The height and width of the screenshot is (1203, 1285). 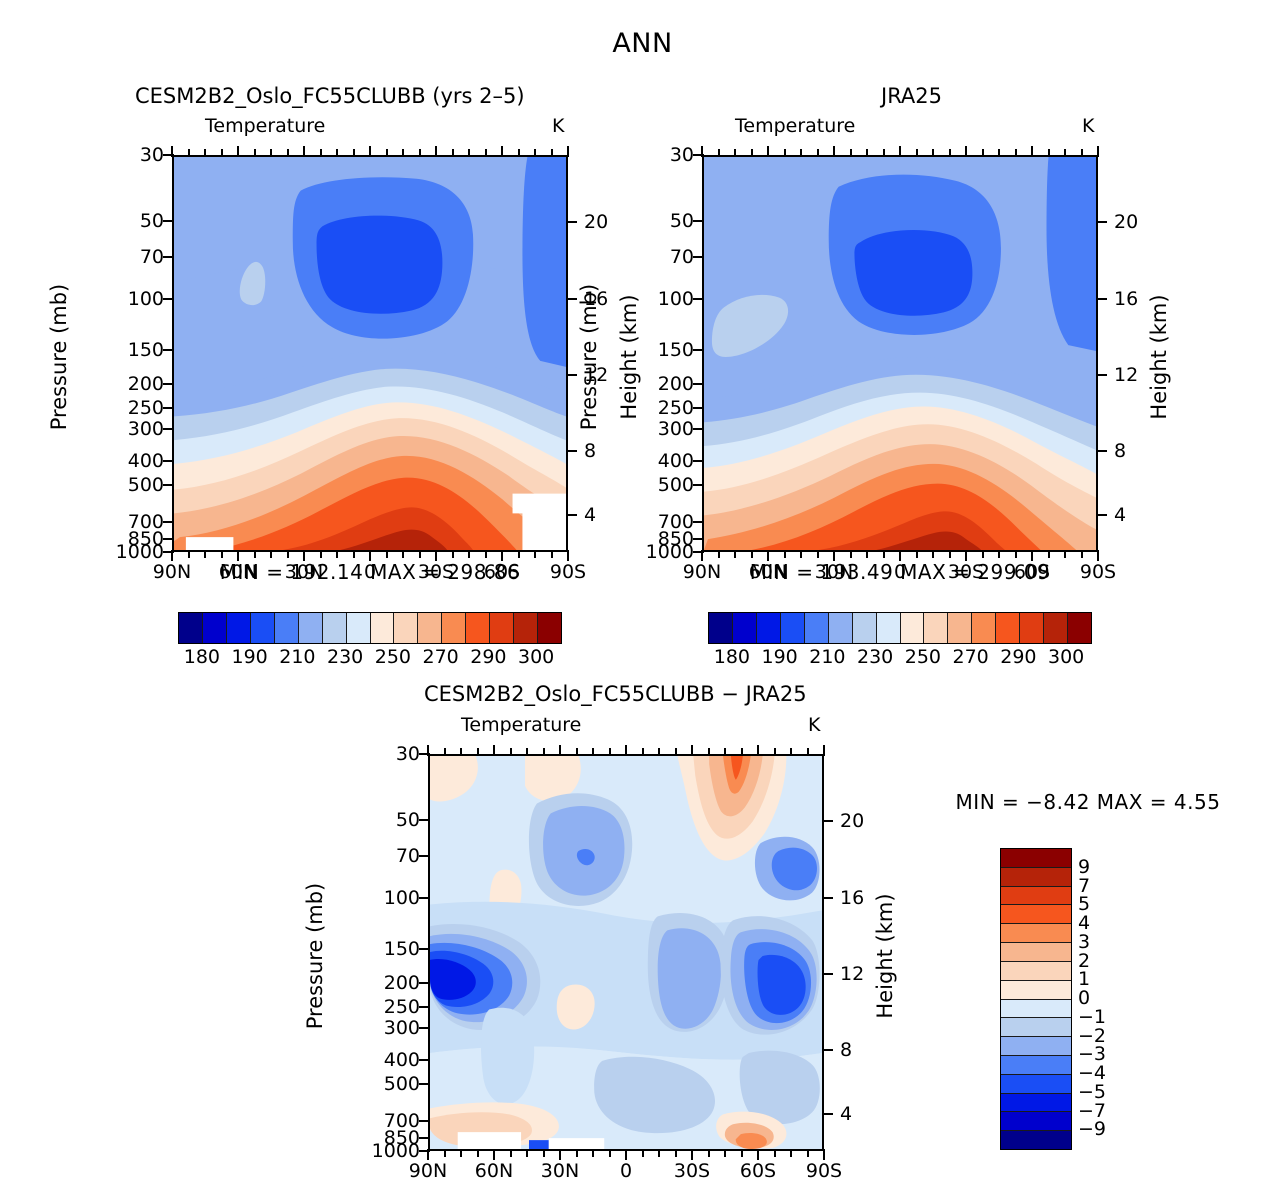 I want to click on xtick-label: 0, so click(x=370, y=572).